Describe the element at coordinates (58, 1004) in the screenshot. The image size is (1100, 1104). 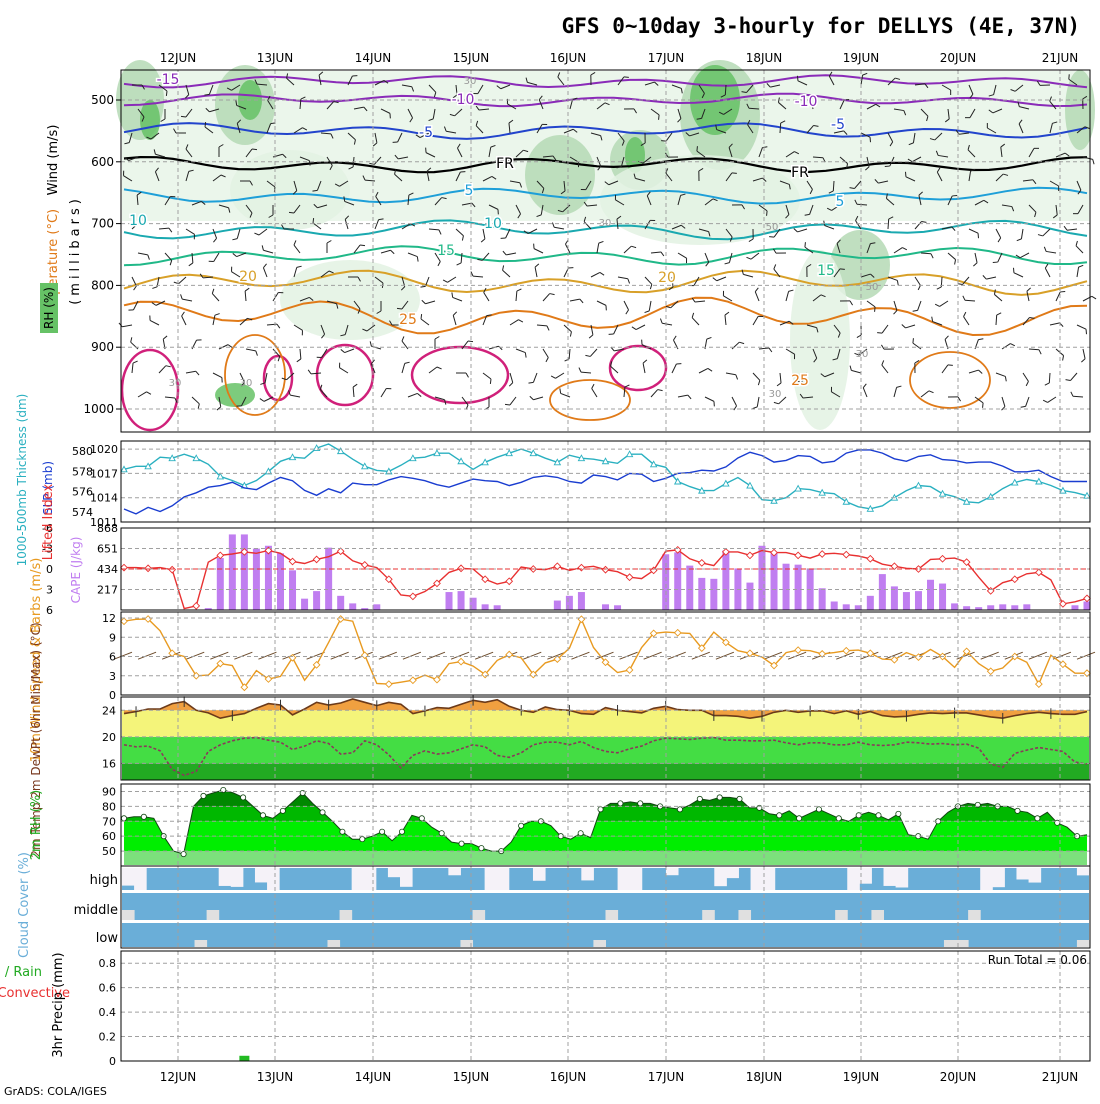
I see `precip-ylabel: 3hr Precip (mm)` at that location.